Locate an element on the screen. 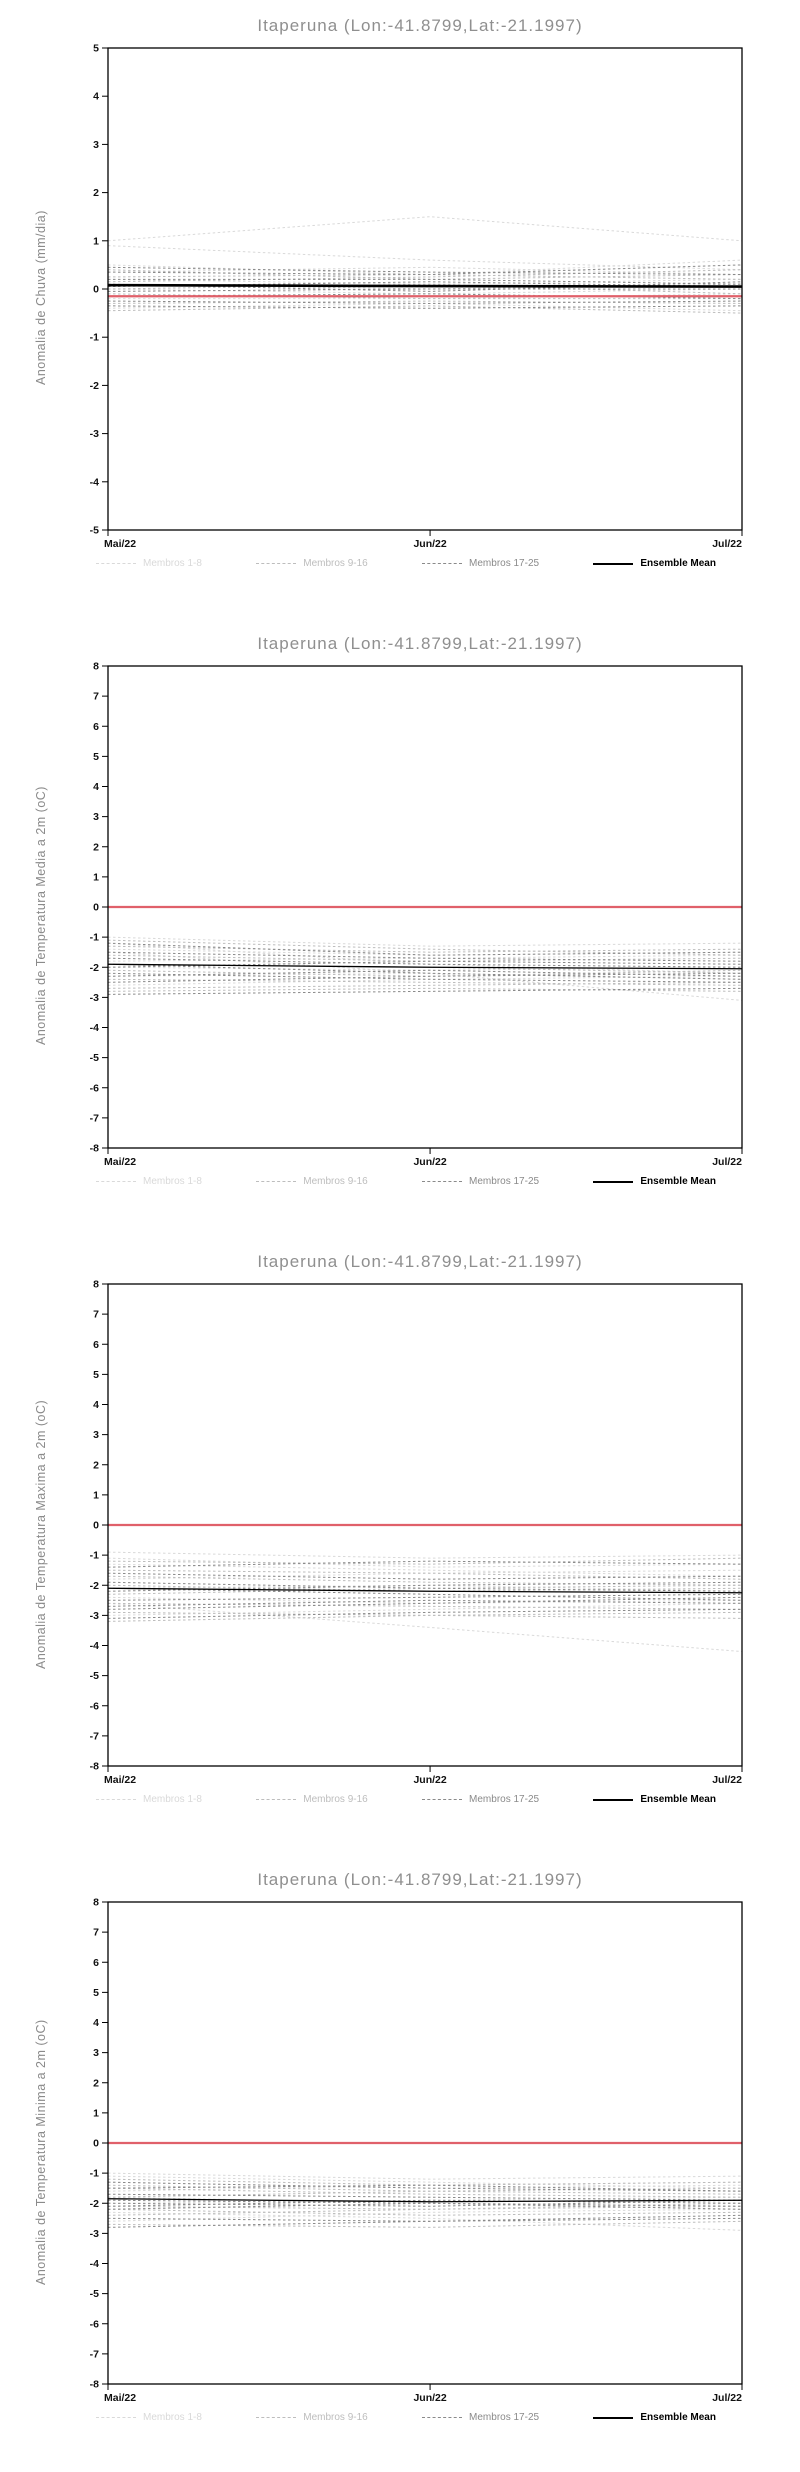 The height and width of the screenshot is (2472, 800). y-axis-label: Anomalia de Temperatura Maxima a 2m (oC) is located at coordinates (41, 1534).